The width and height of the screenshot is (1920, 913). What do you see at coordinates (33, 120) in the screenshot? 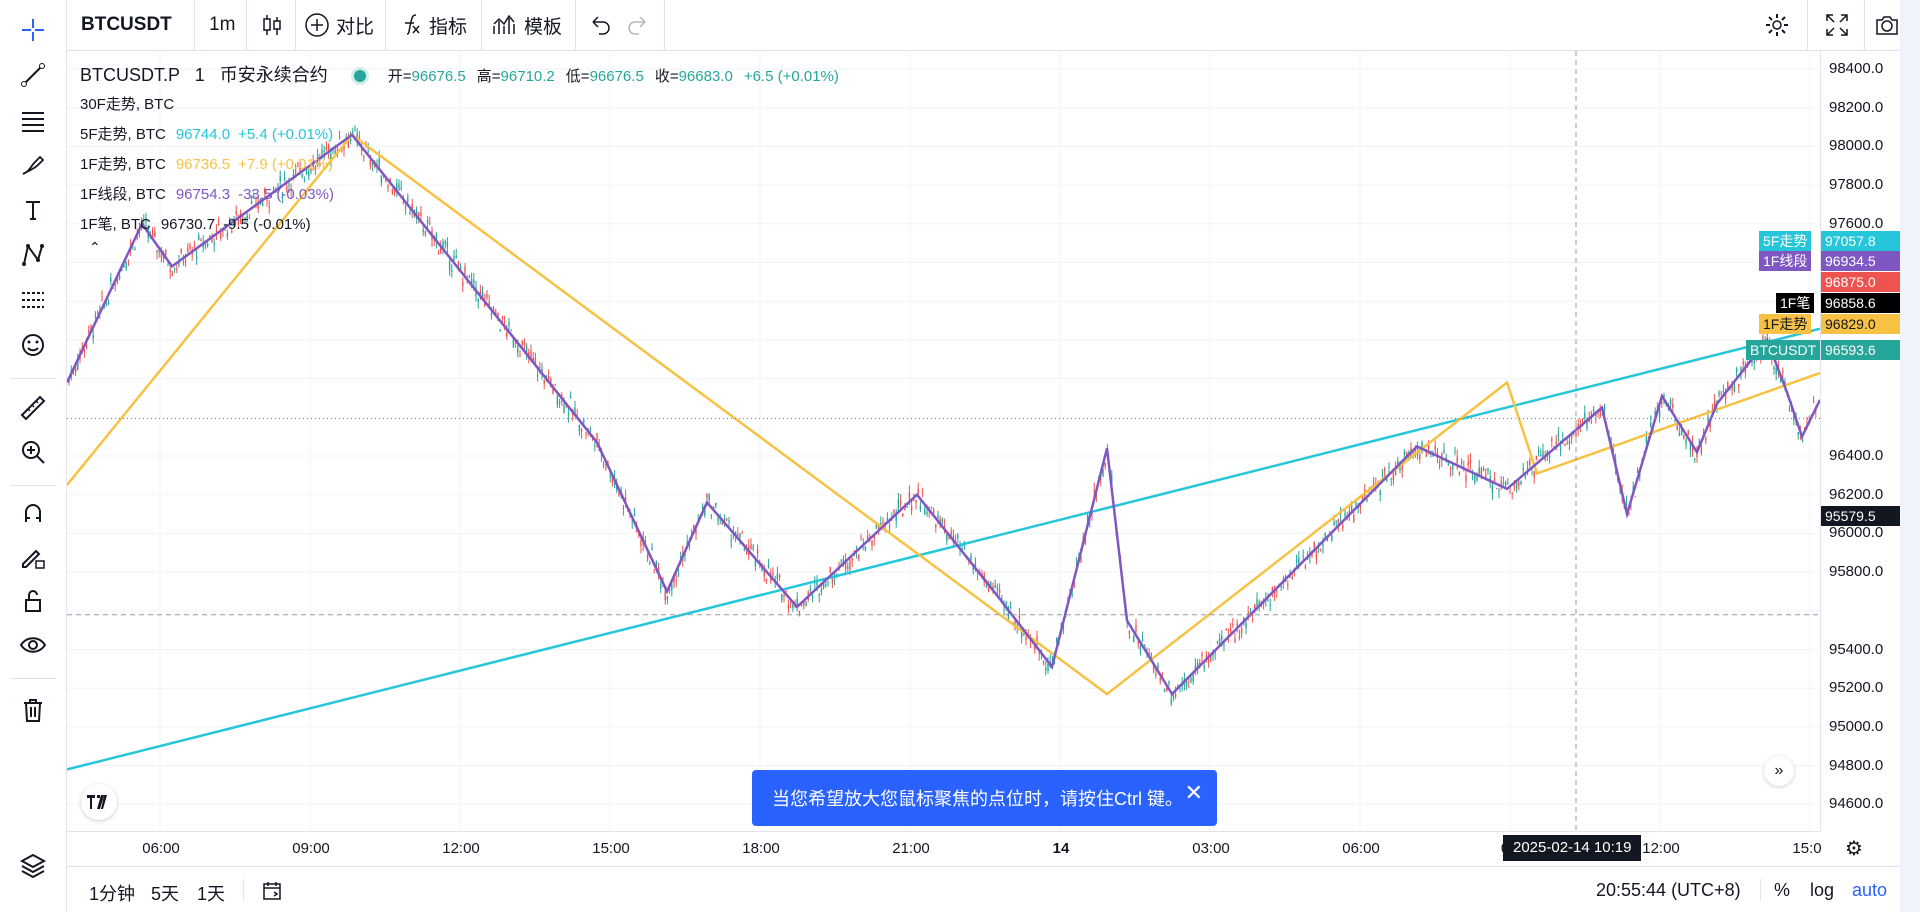
I see `horizontal-lines-icon` at bounding box center [33, 120].